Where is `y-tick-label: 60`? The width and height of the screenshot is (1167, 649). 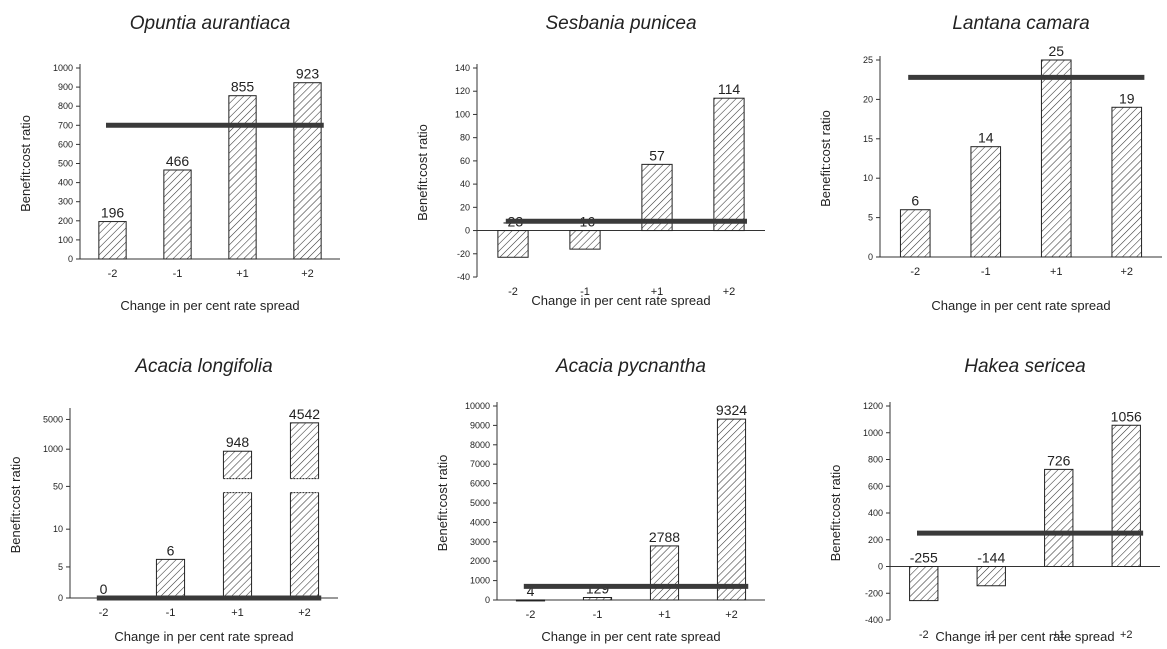
y-tick-label: 60 is located at coordinates (465, 161).